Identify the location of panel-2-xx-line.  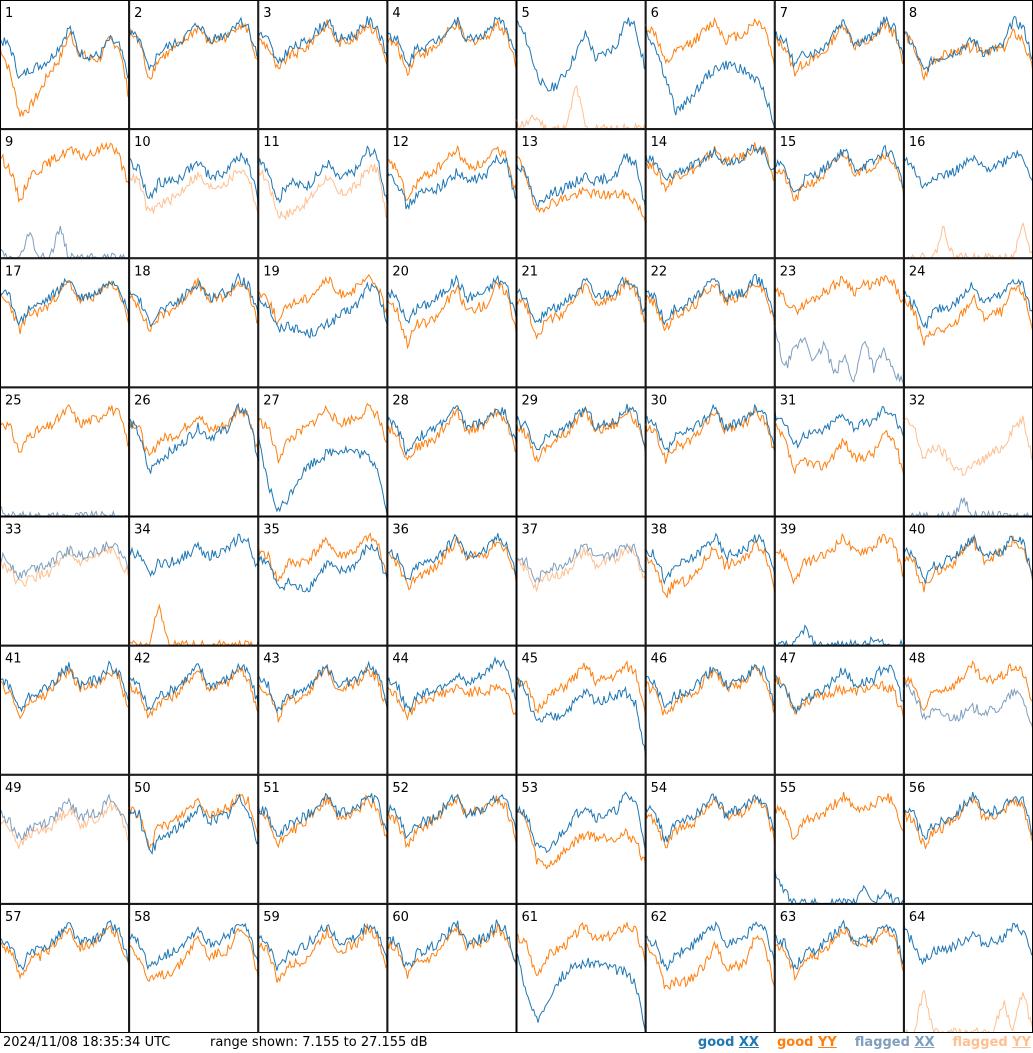
(193, 44).